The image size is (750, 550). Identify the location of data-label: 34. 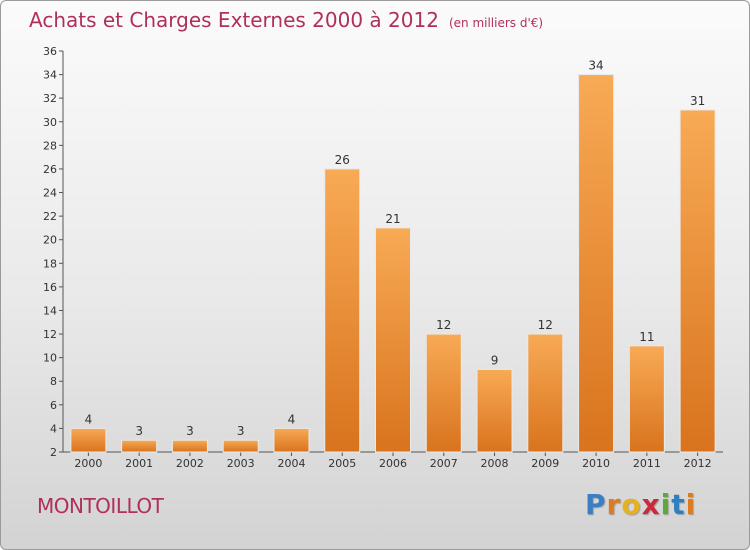
(595, 66).